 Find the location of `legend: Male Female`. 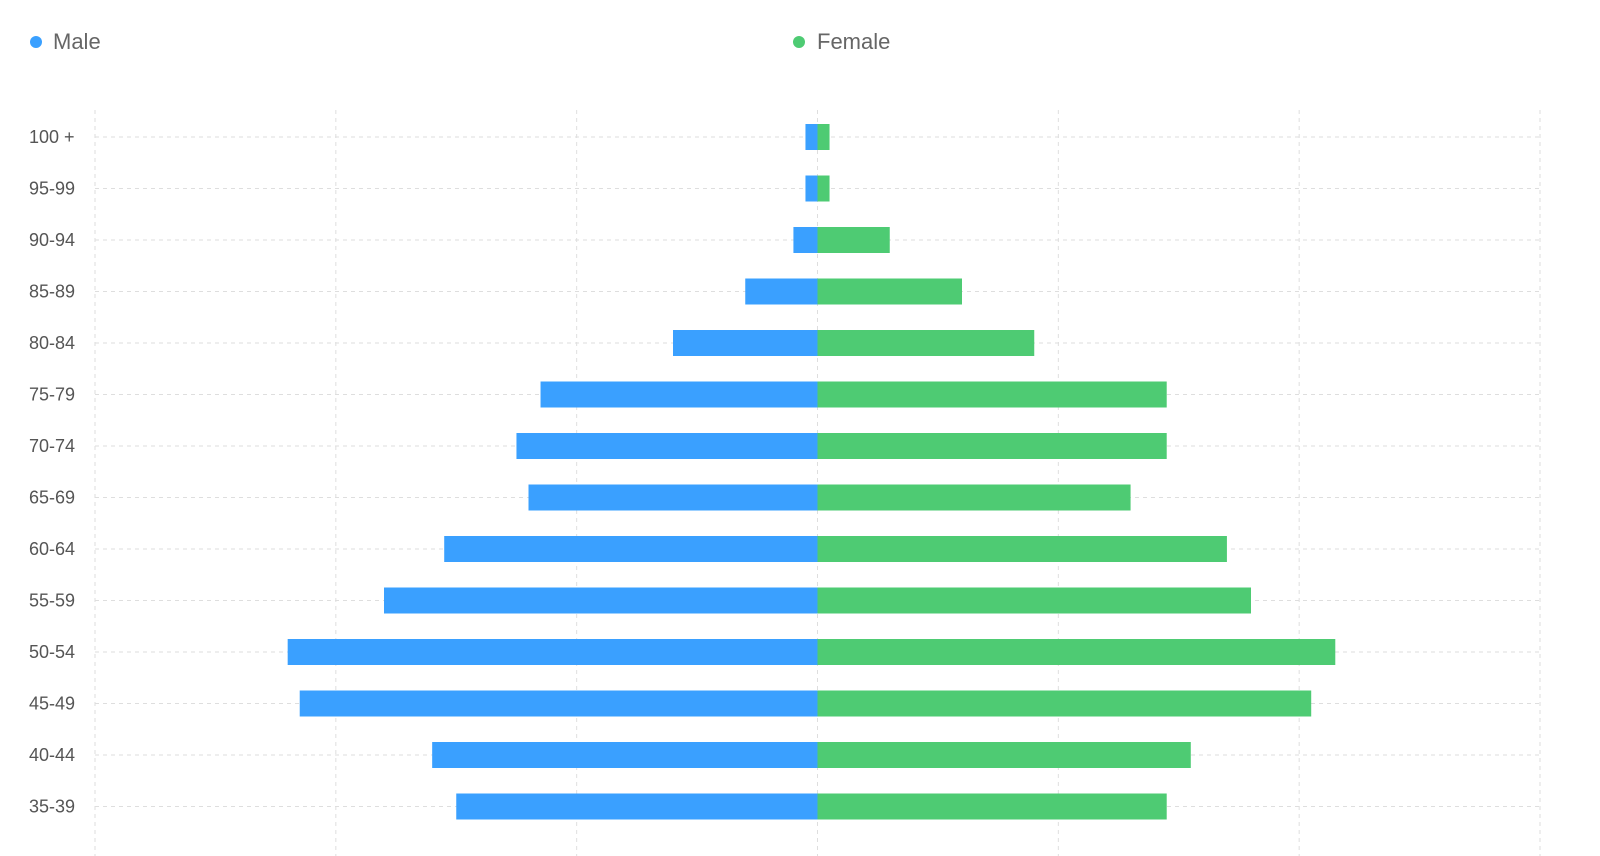

legend: Male Female is located at coordinates (460, 41).